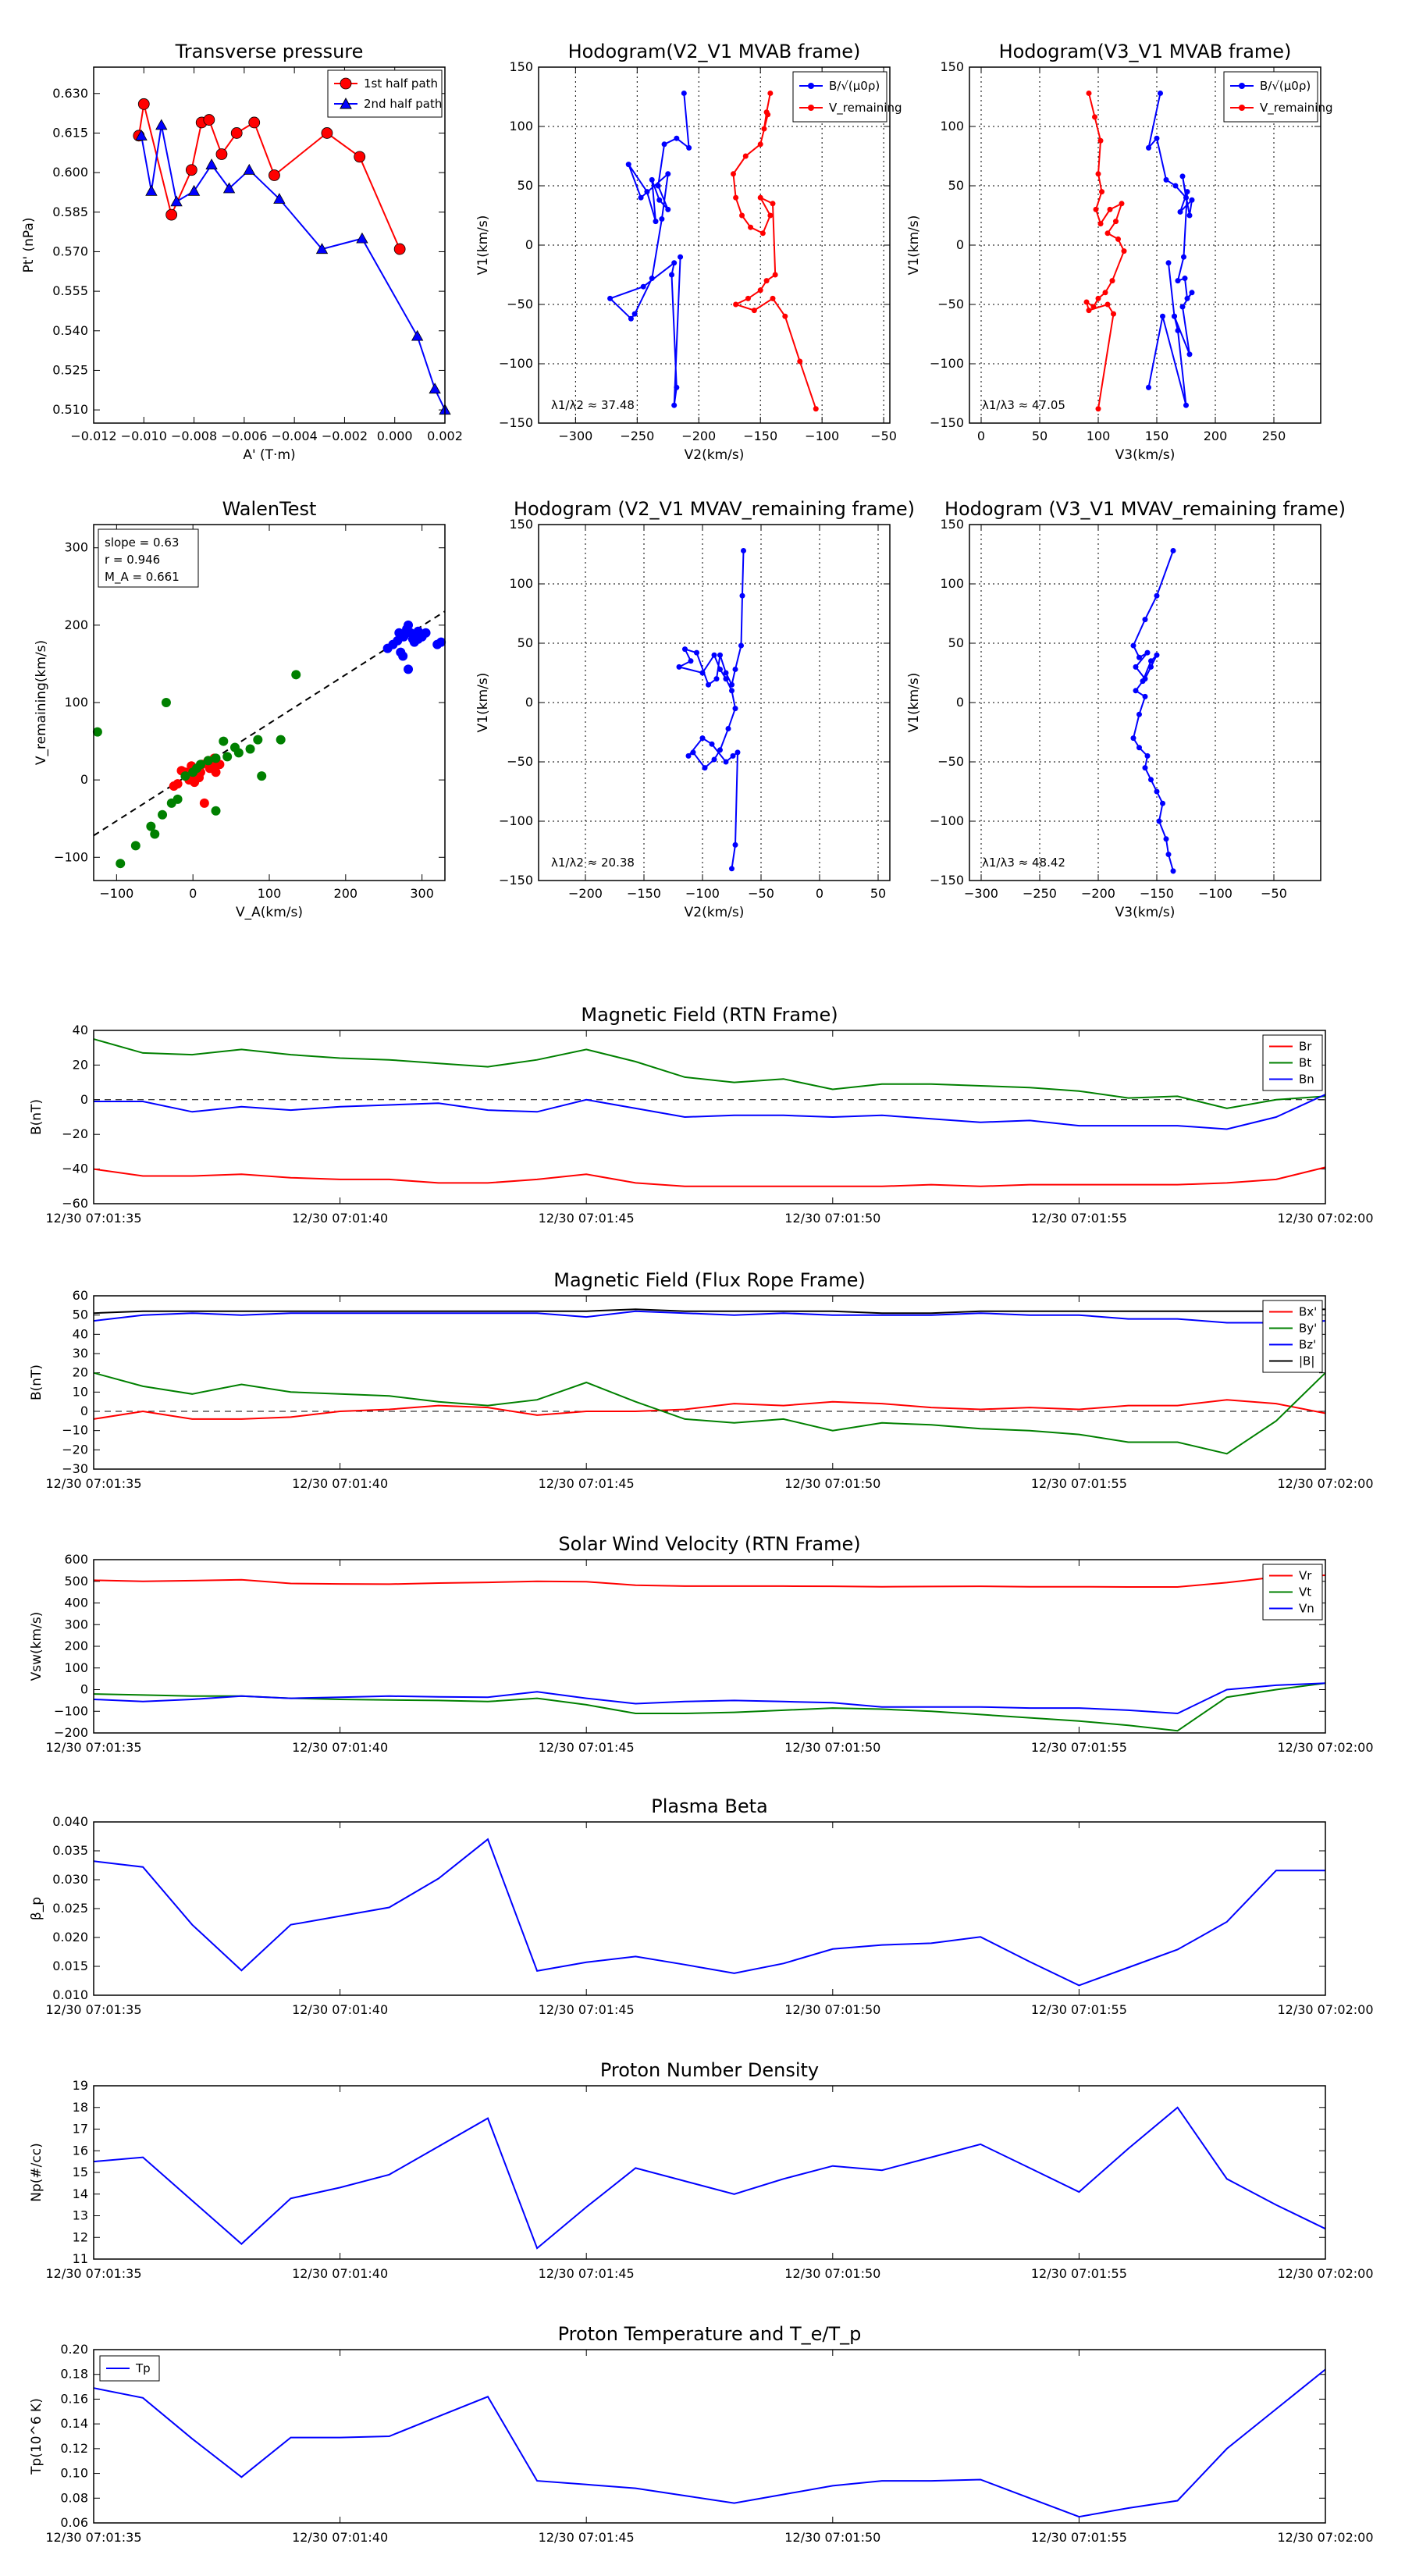 The image size is (1405, 2576). I want to click on y-tick-label: 0.10, so click(74, 2473).